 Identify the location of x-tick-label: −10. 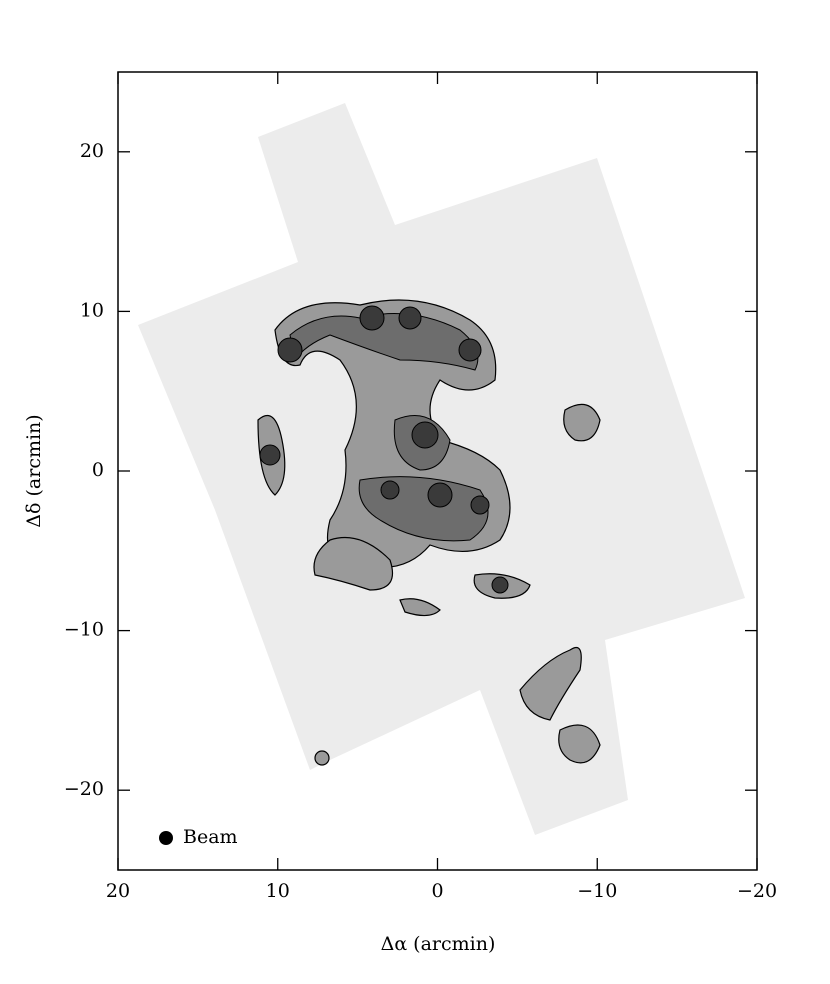
(597, 891).